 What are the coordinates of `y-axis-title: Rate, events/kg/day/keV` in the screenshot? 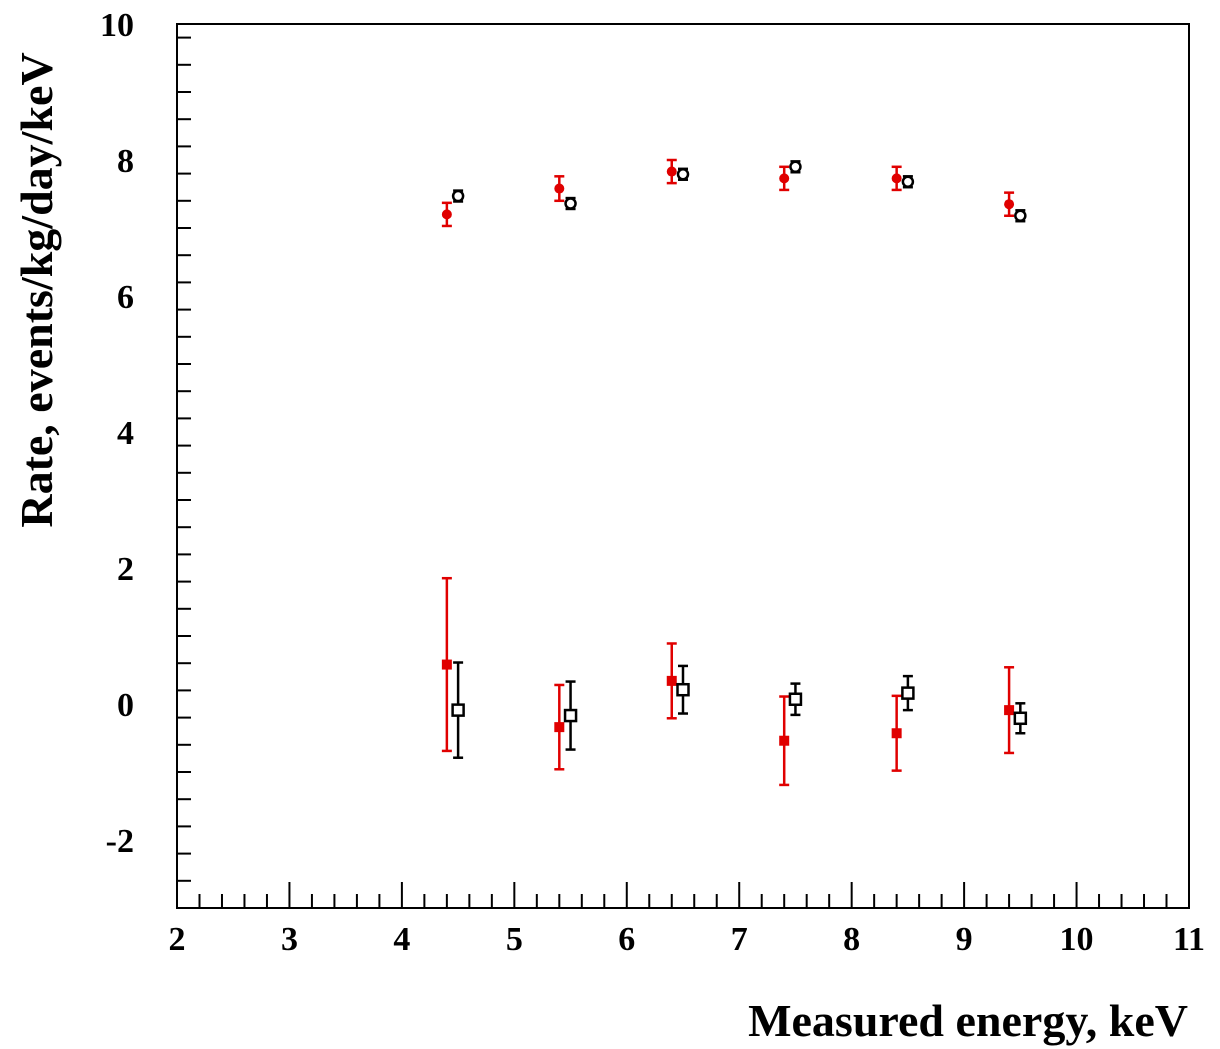 It's located at (36, 289).